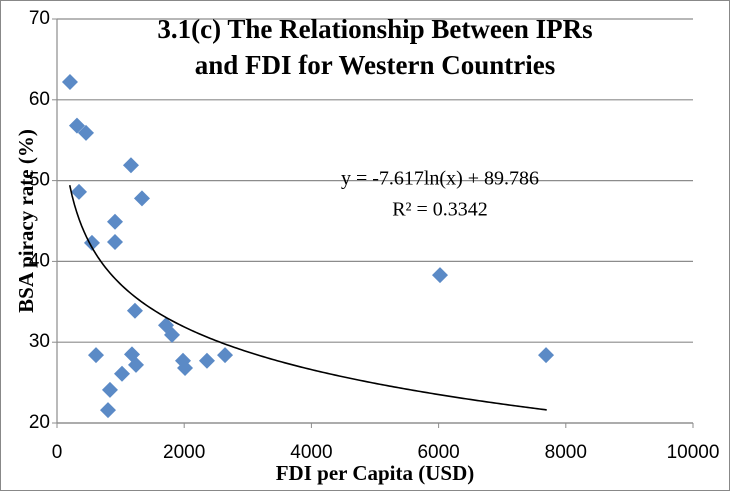  I want to click on x-tick-label: 0, so click(57, 452).